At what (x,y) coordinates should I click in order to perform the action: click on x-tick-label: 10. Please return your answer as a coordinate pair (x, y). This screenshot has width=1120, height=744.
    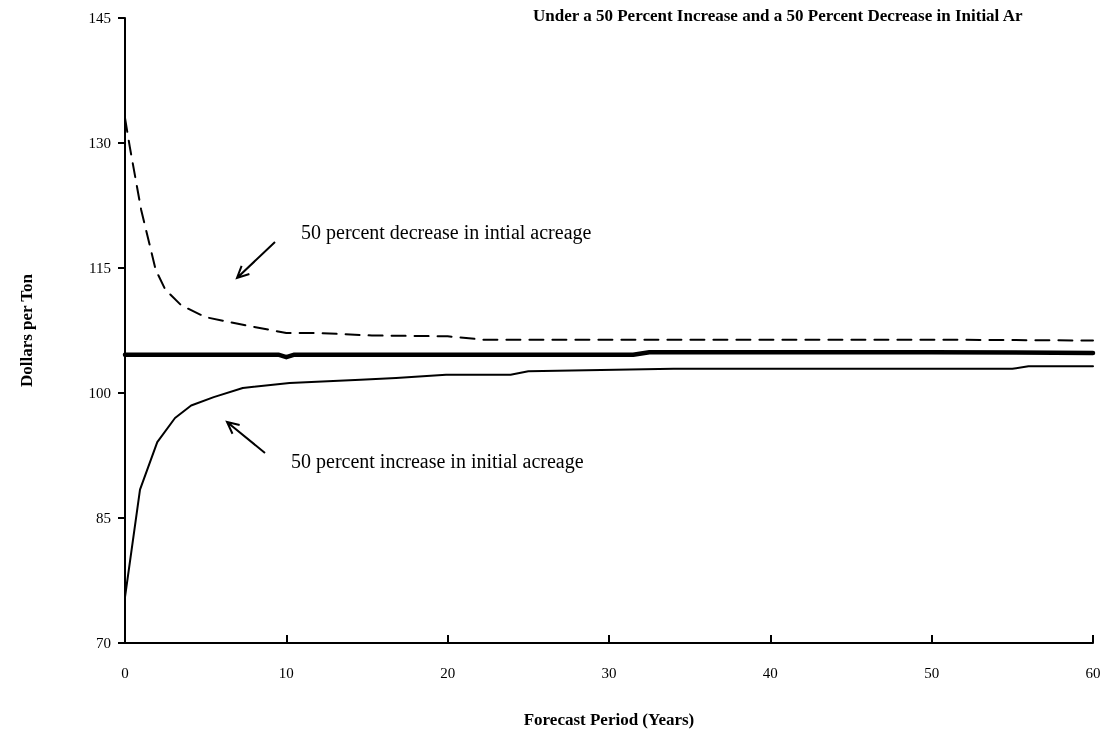
    Looking at the image, I should click on (286, 672).